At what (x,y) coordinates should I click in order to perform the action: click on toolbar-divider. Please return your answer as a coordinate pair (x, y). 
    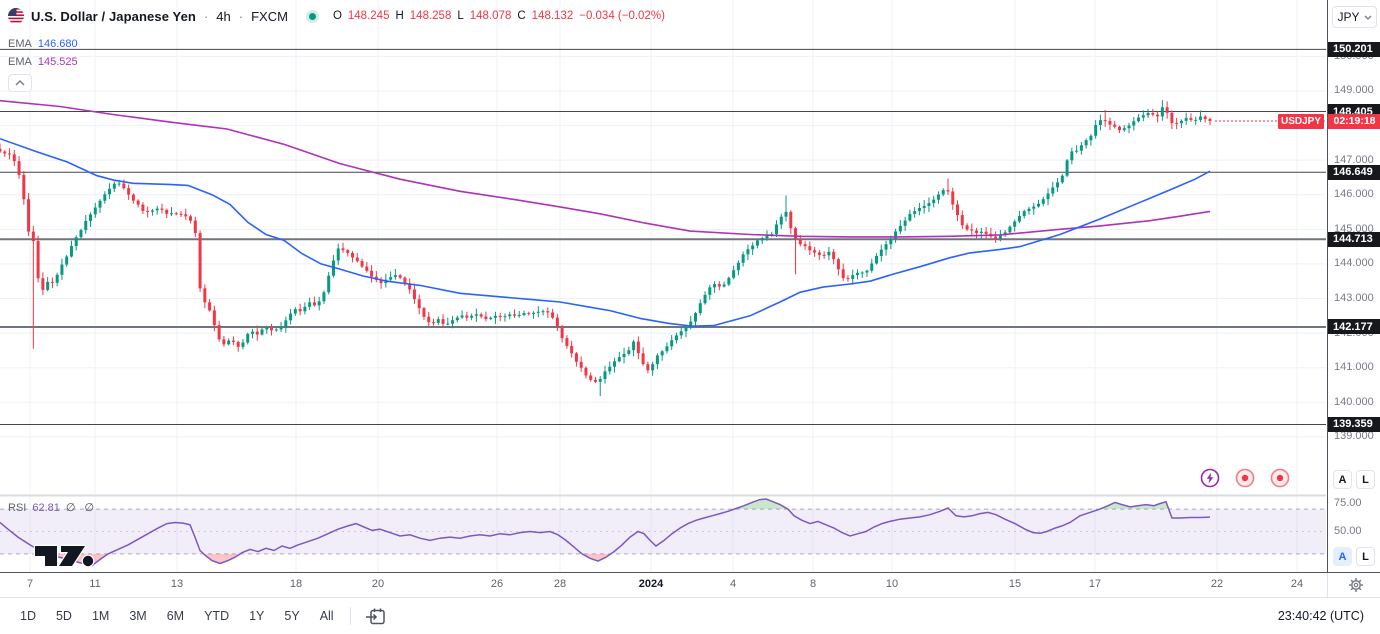
    Looking at the image, I should click on (350, 616).